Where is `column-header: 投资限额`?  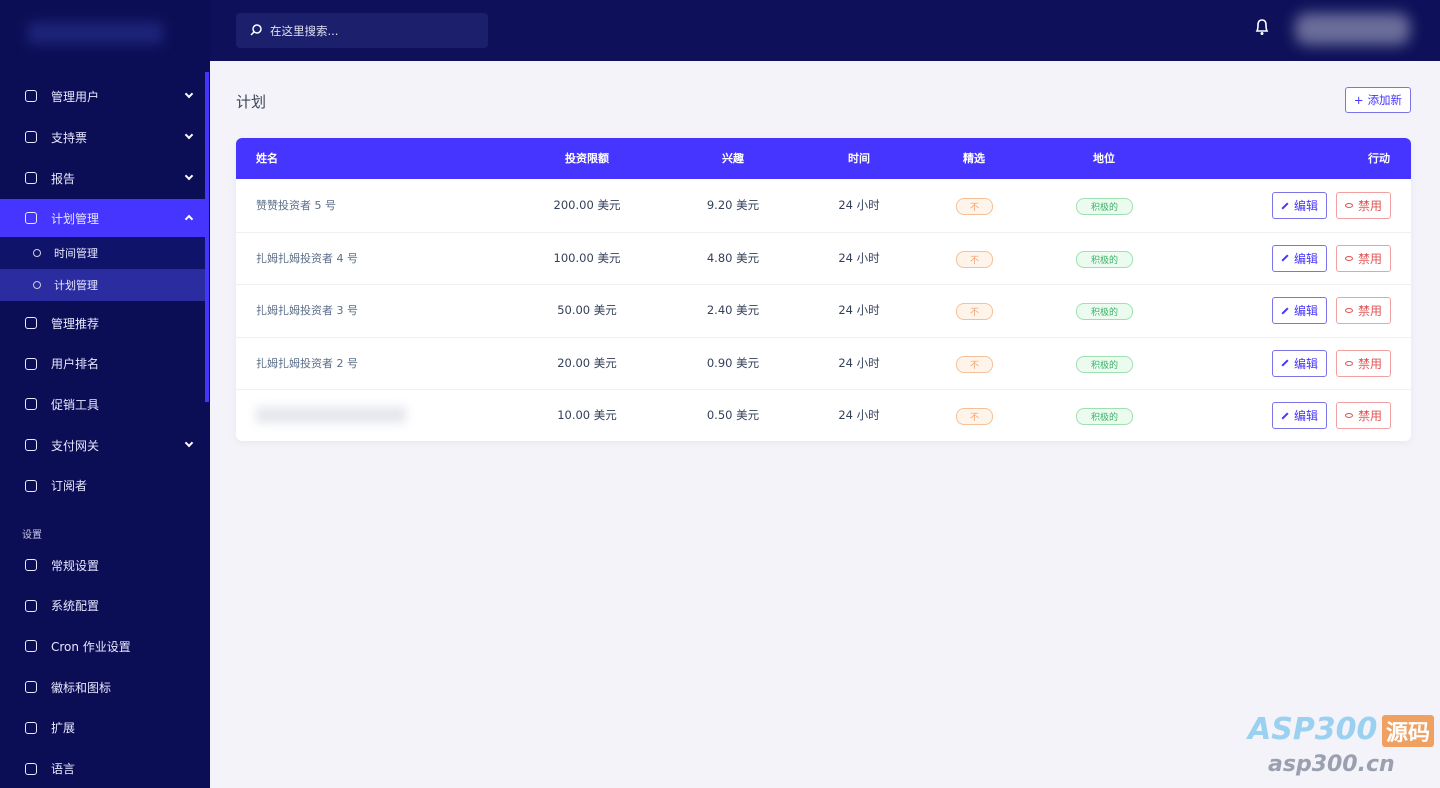
column-header: 投资限额 is located at coordinates (587, 158).